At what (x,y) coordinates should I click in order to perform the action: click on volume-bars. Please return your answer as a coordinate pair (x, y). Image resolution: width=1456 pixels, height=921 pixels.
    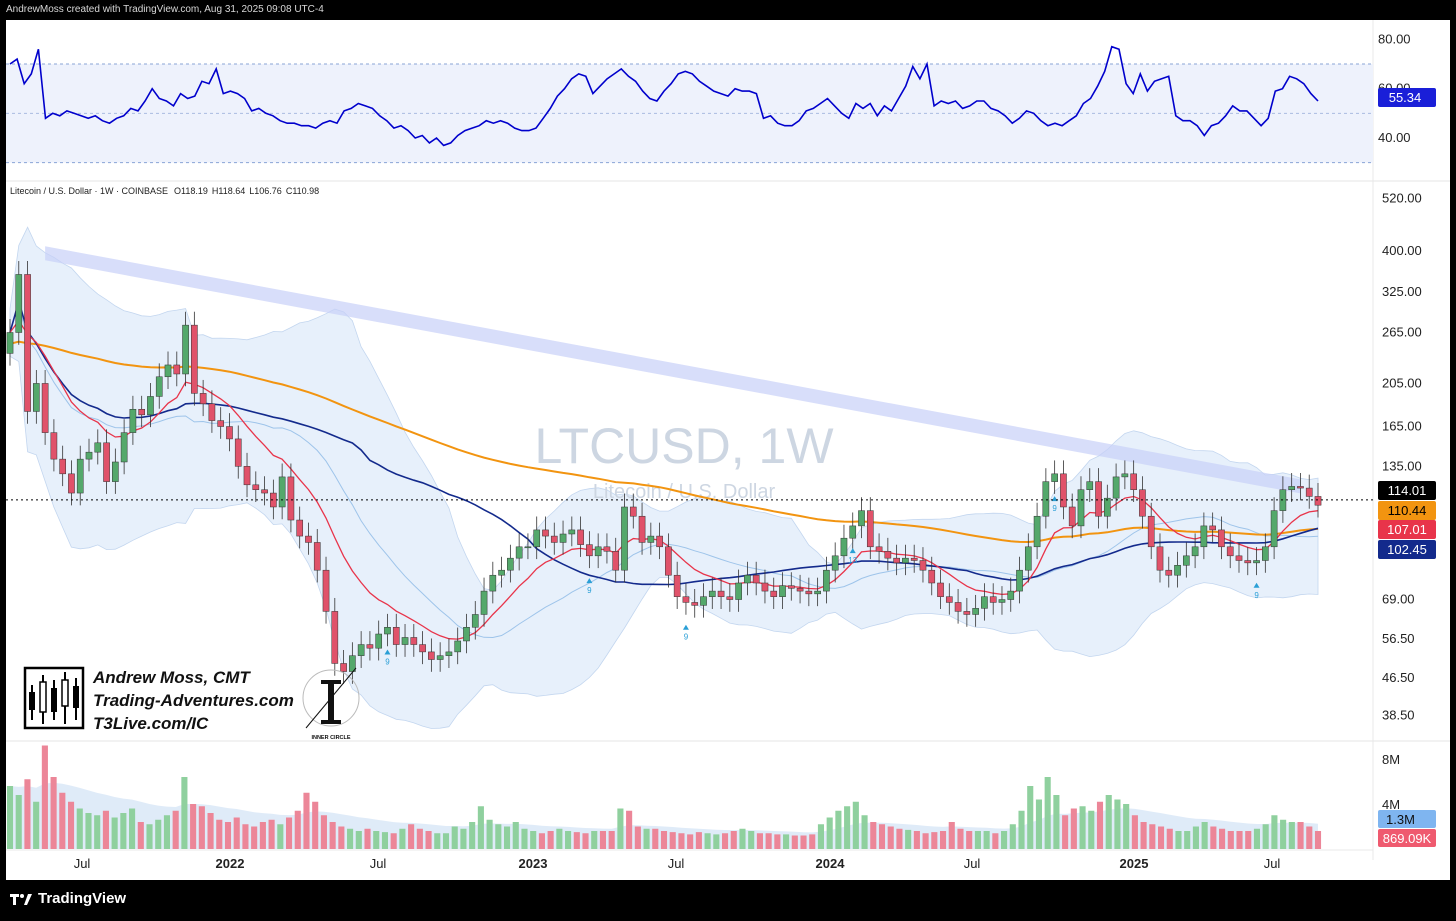
    Looking at the image, I should click on (664, 797).